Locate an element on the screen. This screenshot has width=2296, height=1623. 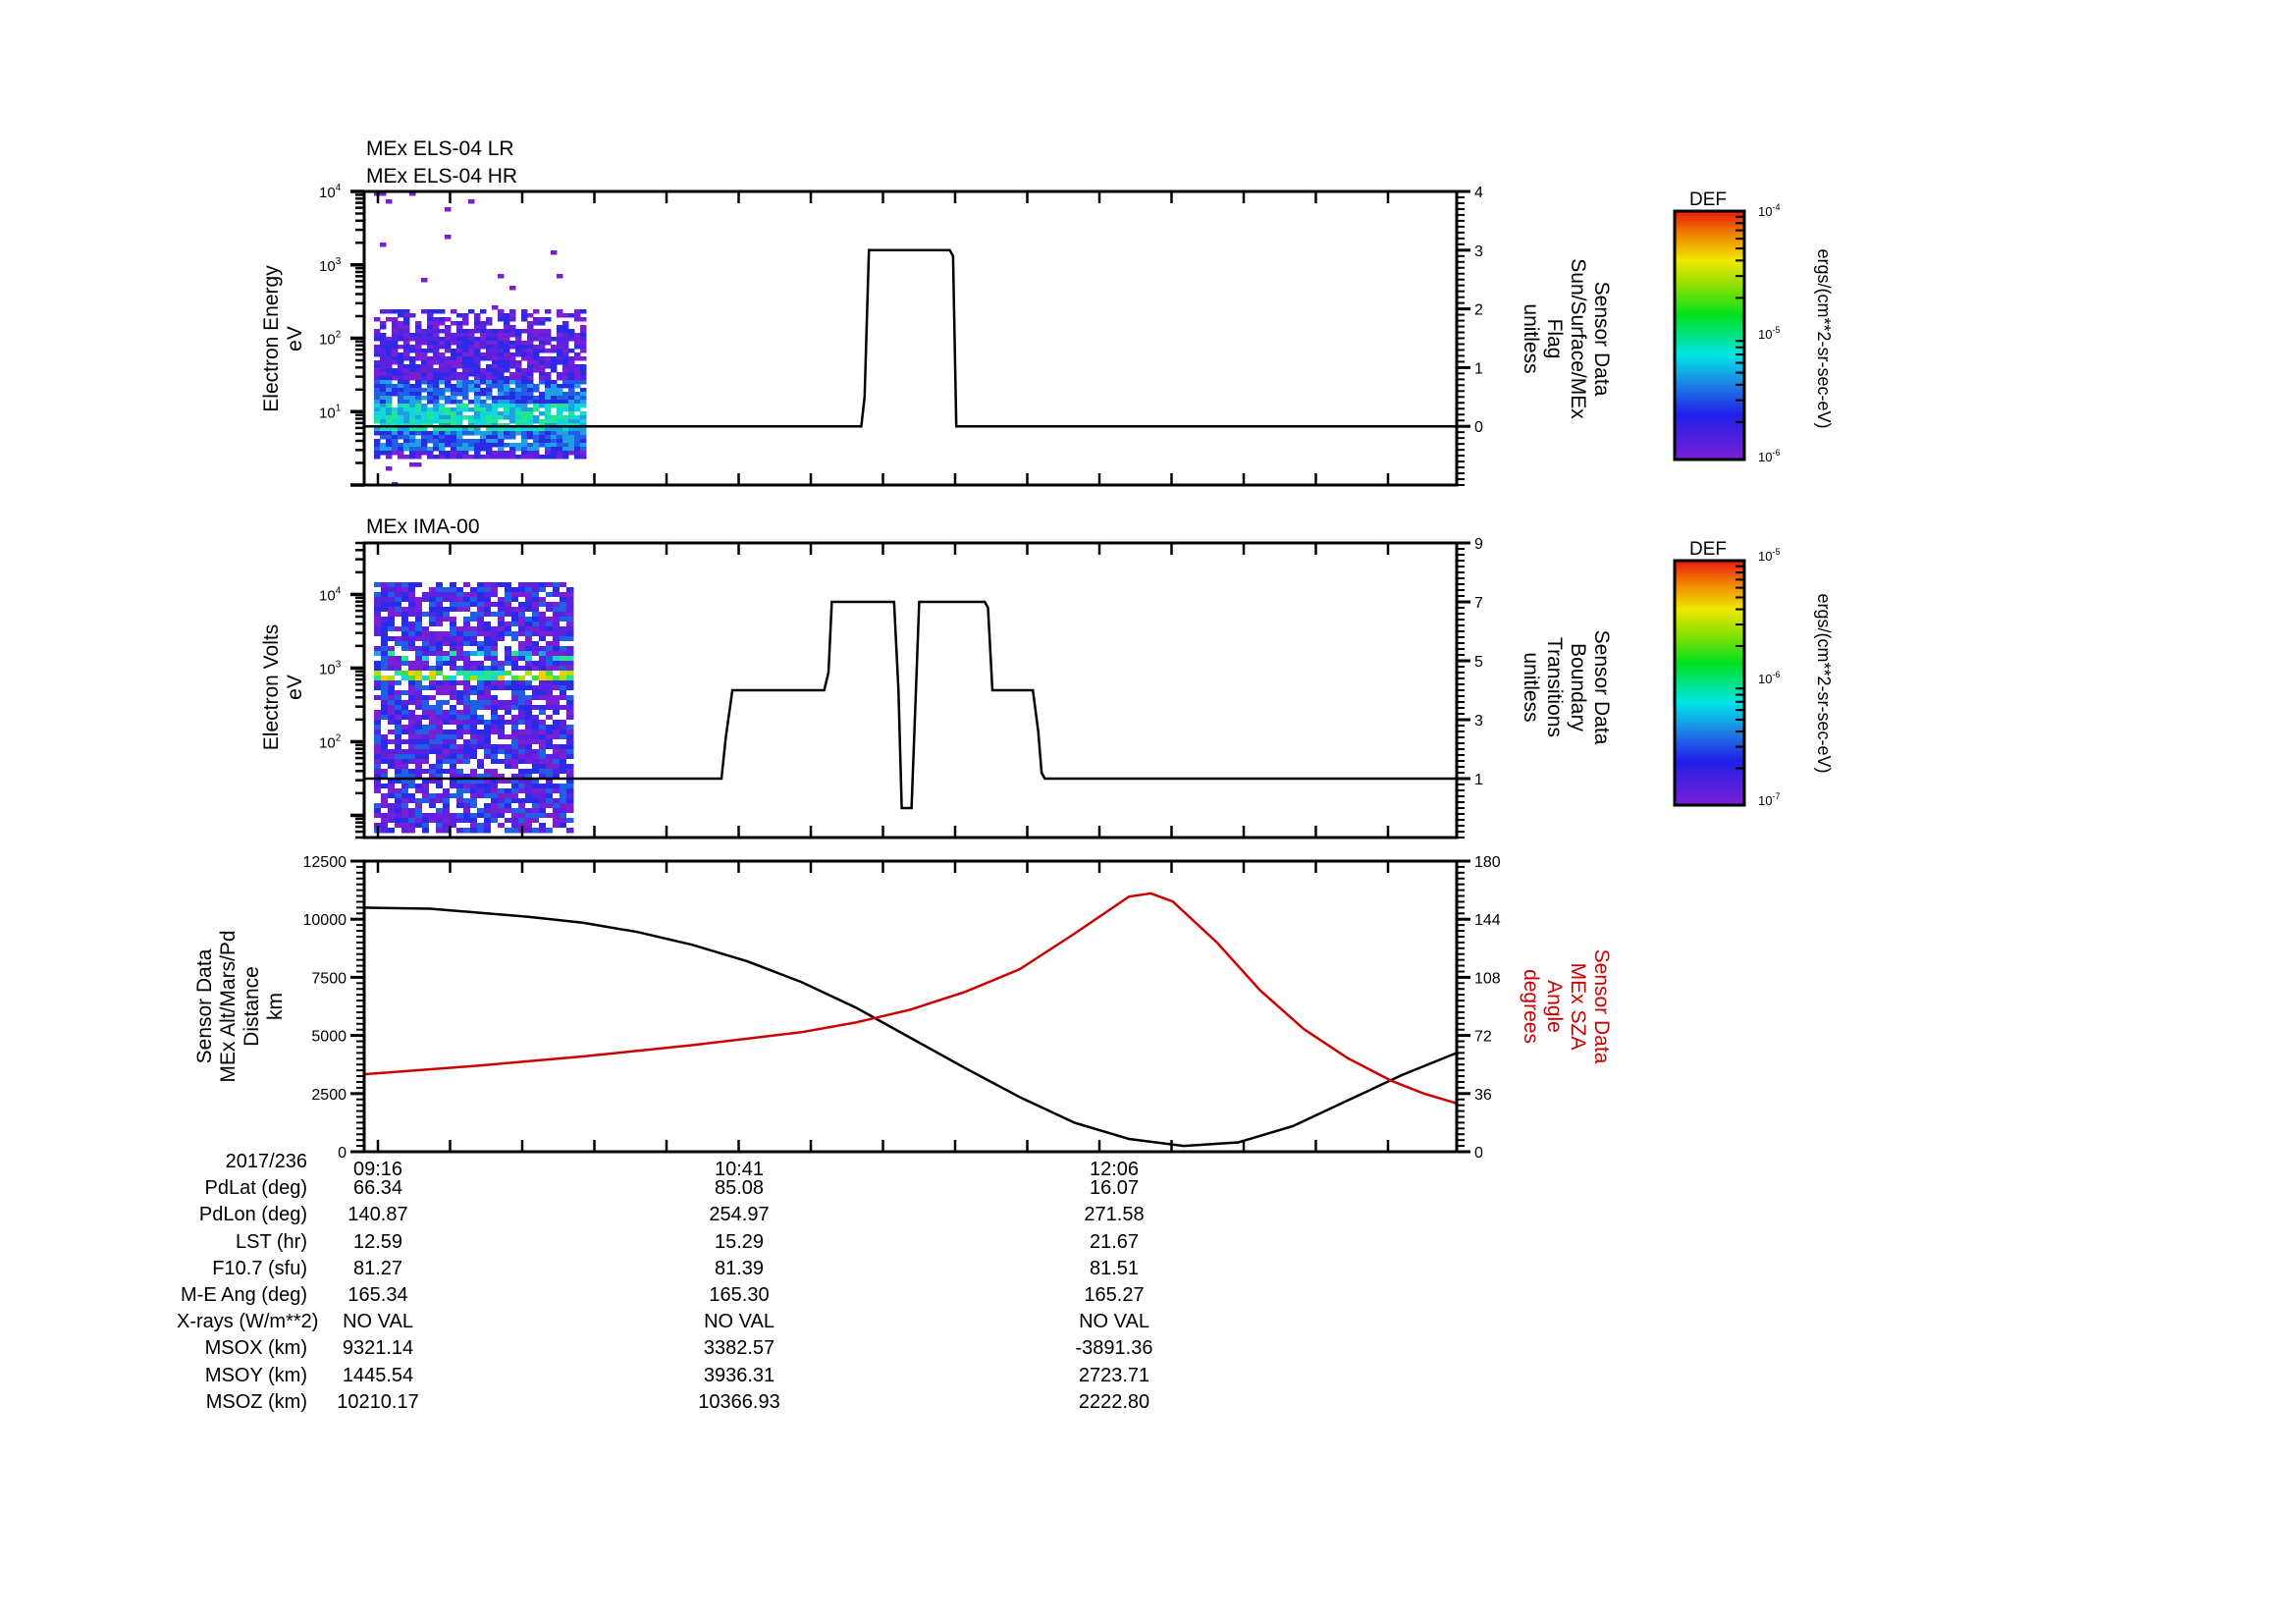
info-value: 15.29 is located at coordinates (739, 1241).